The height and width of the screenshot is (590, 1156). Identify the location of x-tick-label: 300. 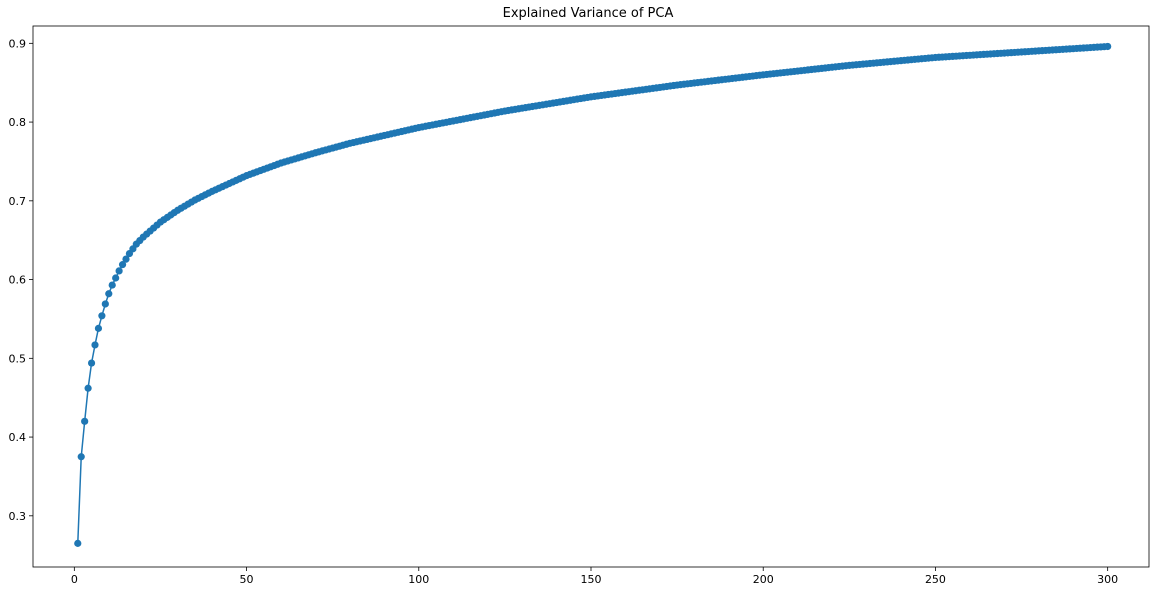
(1107, 579).